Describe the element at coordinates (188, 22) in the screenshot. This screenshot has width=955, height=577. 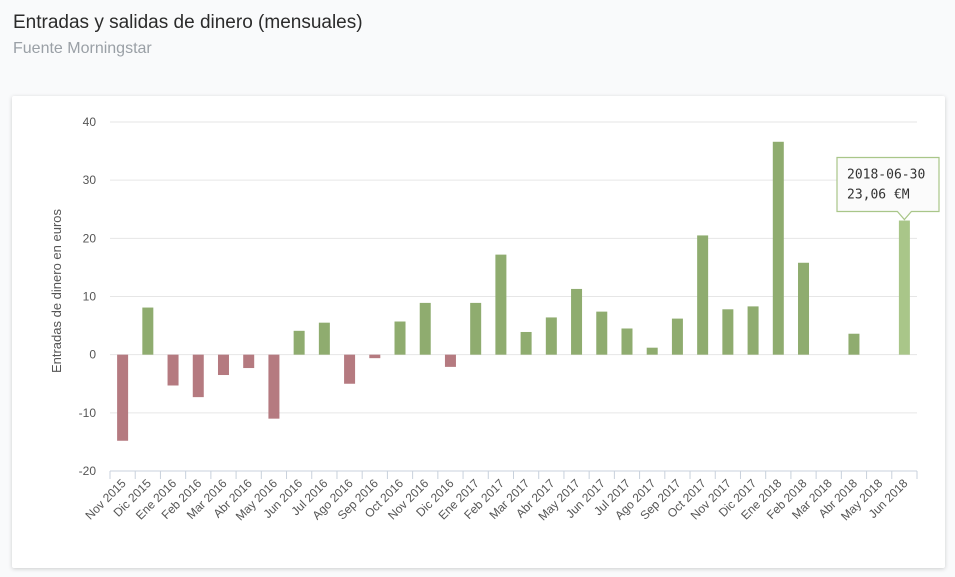
I see `chart-title: Entradas y salidas de dinero (mensuales)` at that location.